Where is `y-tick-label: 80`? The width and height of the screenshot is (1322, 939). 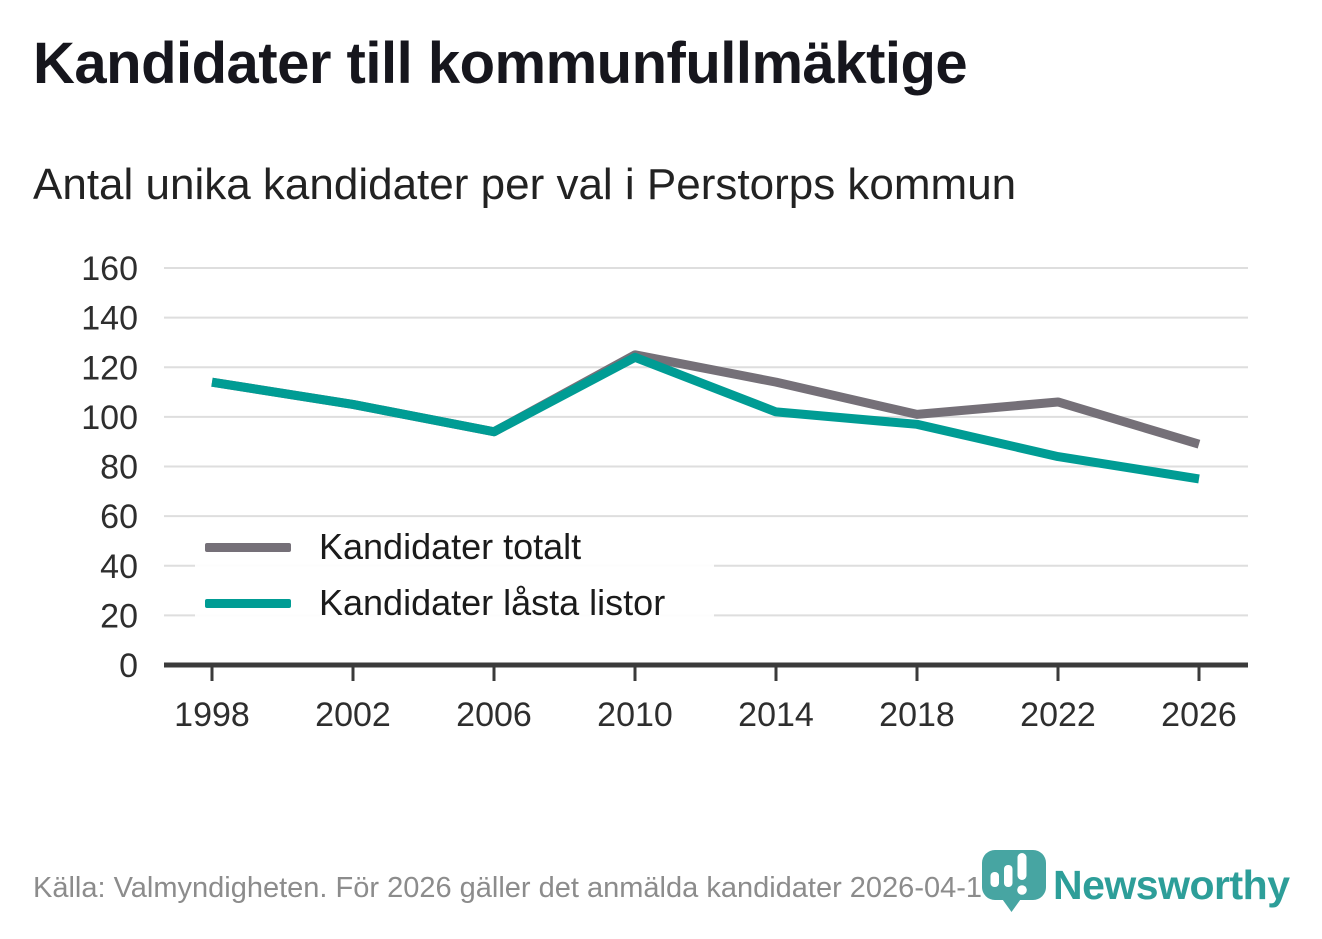 y-tick-label: 80 is located at coordinates (119, 468).